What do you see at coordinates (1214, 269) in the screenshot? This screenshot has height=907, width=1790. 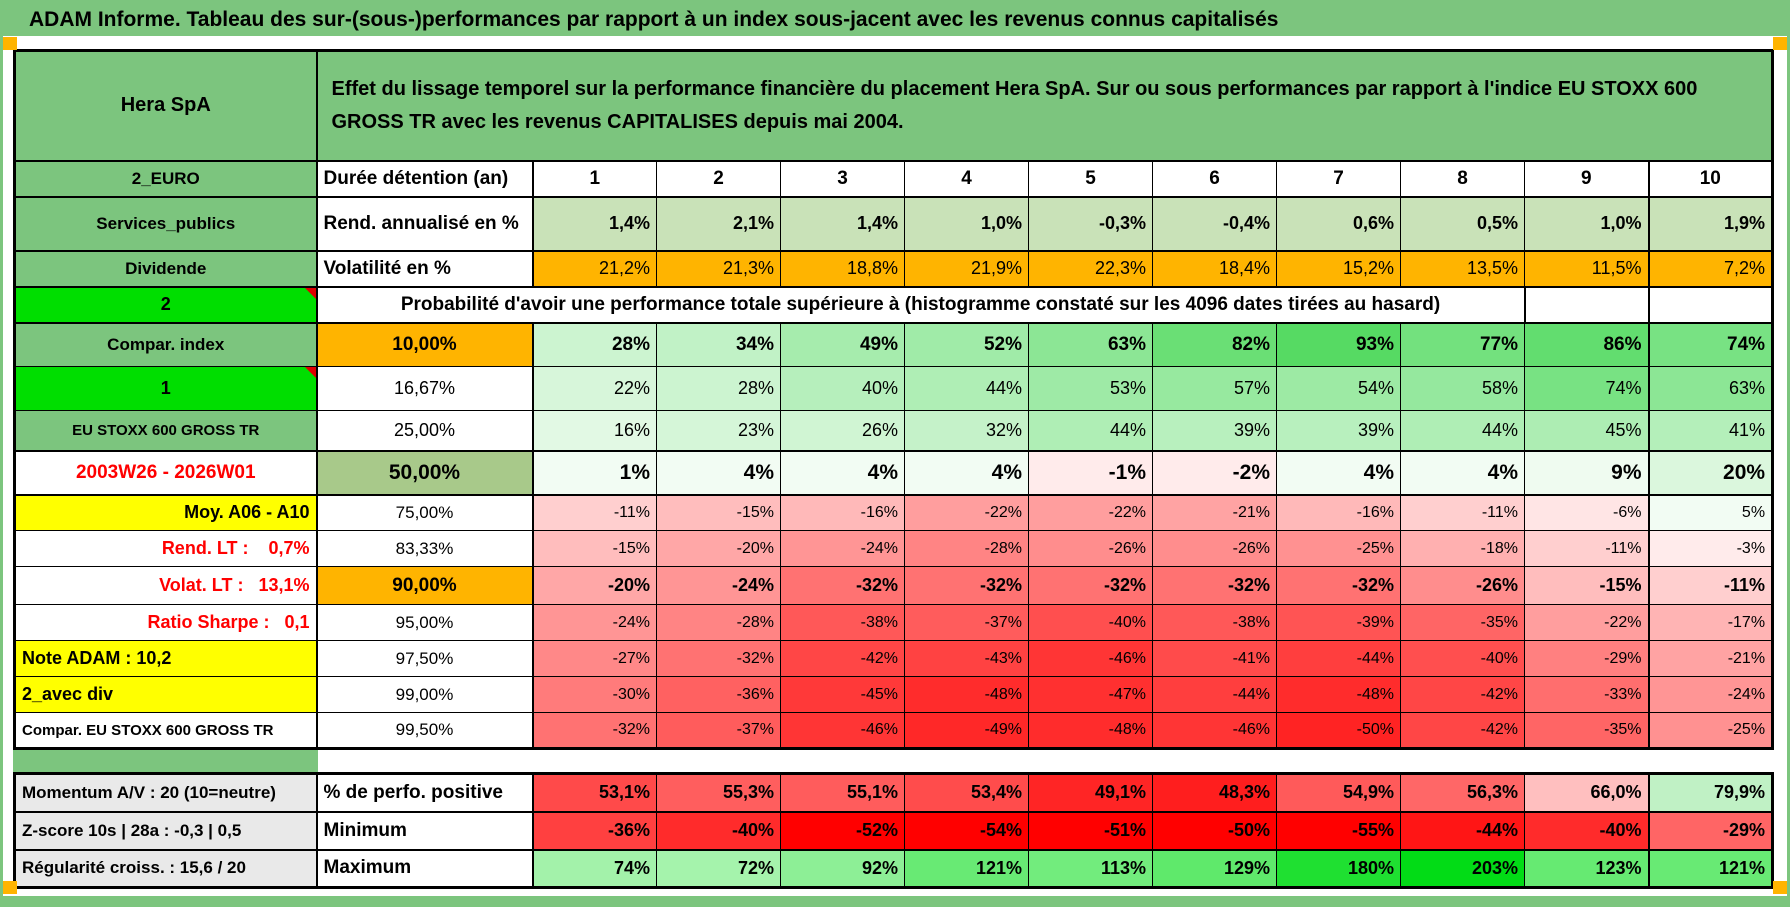 I see `value-cell: 18,4%` at bounding box center [1214, 269].